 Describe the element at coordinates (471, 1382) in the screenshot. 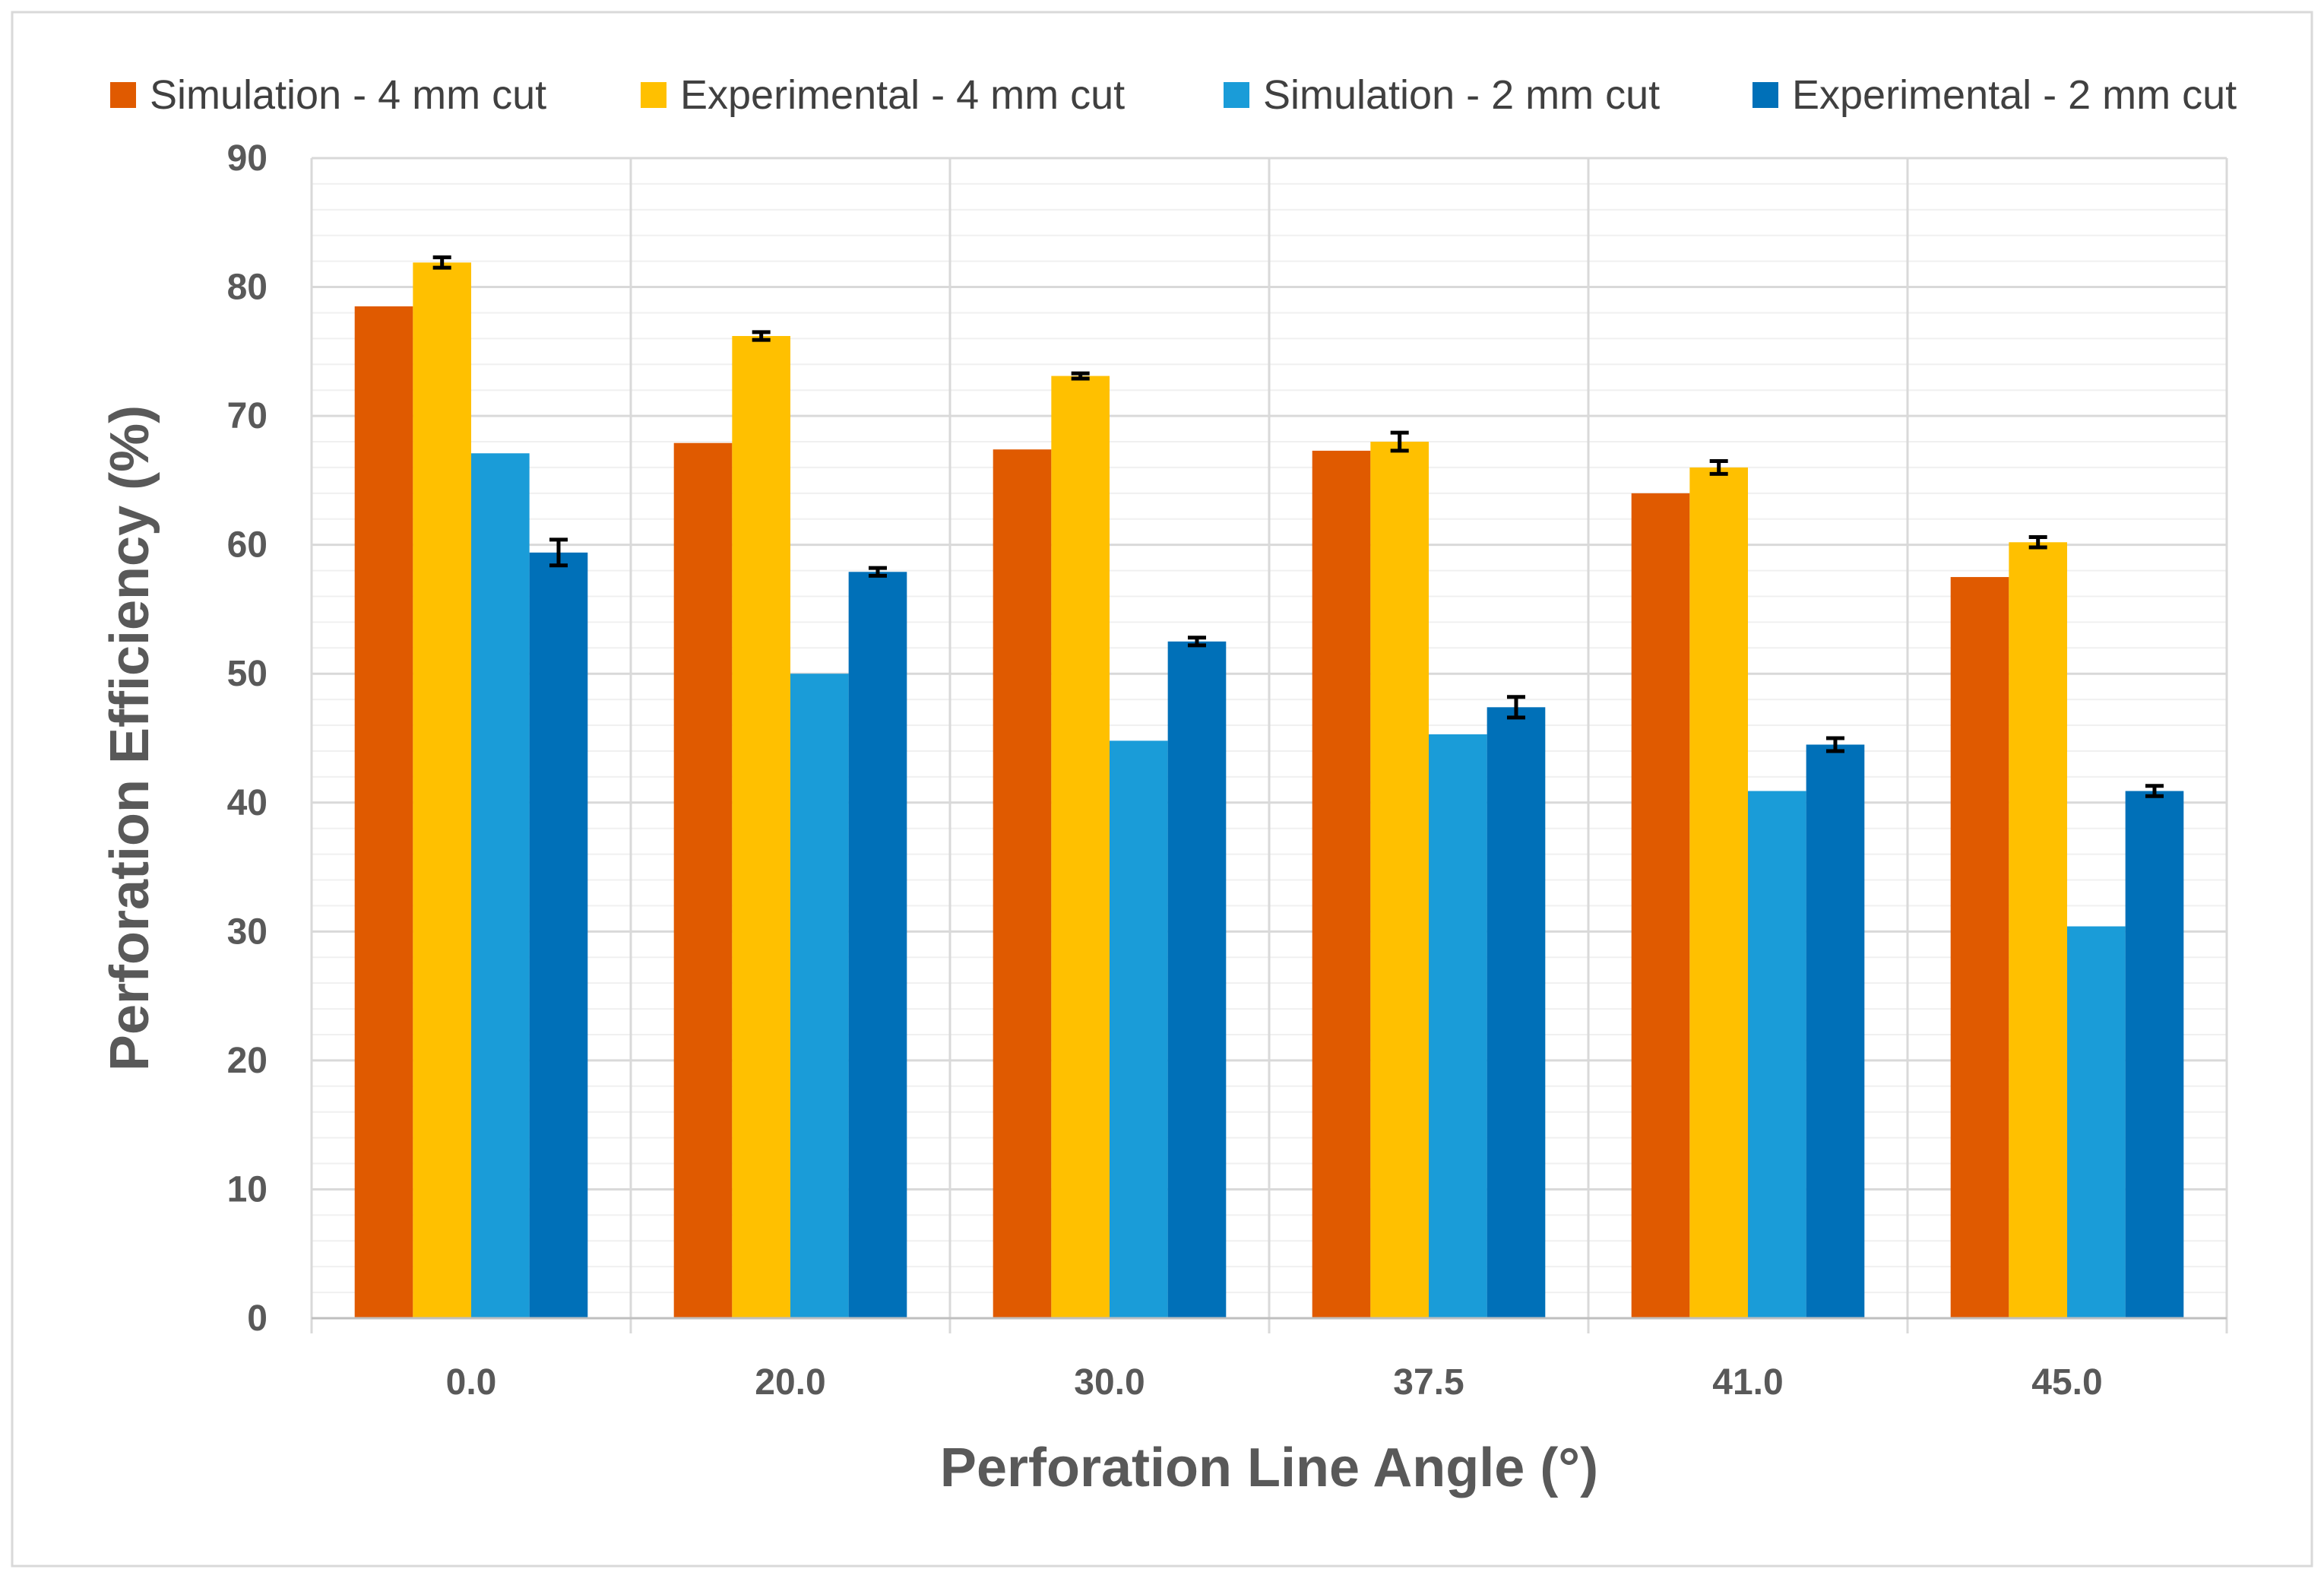

I see `x-tick-label: 0.0` at that location.